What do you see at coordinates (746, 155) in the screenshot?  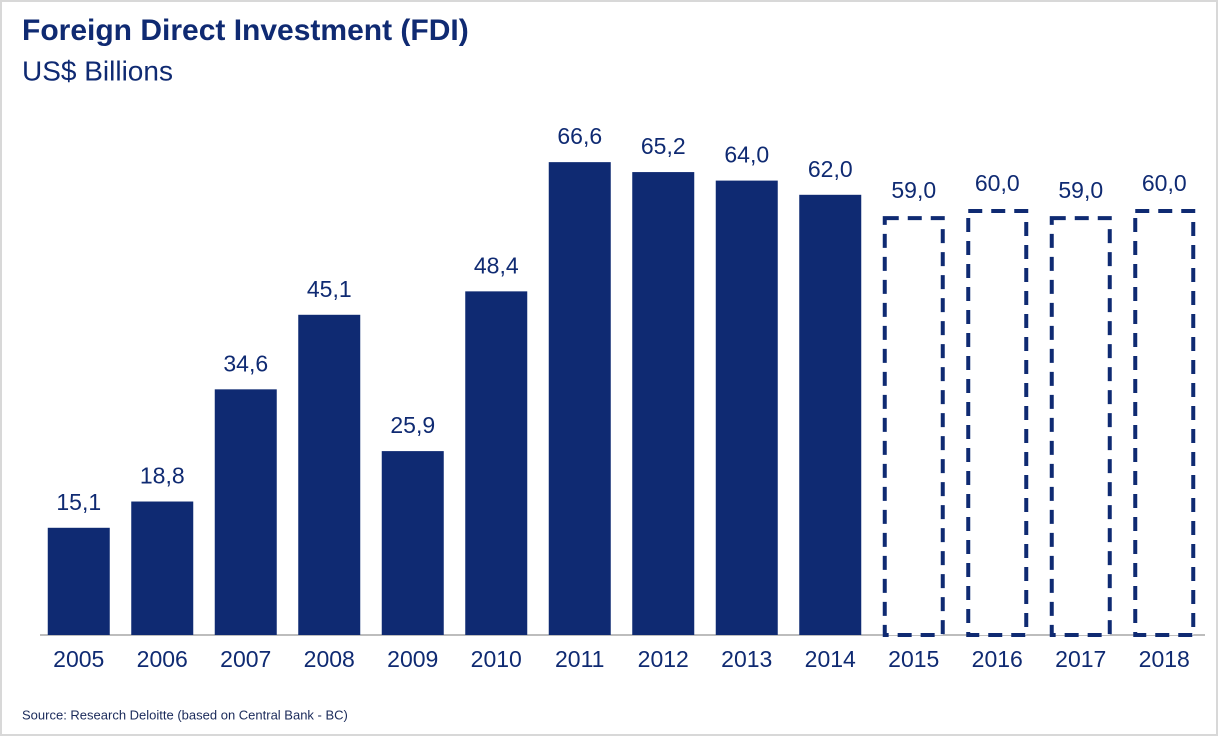 I see `value-label: 64,0` at bounding box center [746, 155].